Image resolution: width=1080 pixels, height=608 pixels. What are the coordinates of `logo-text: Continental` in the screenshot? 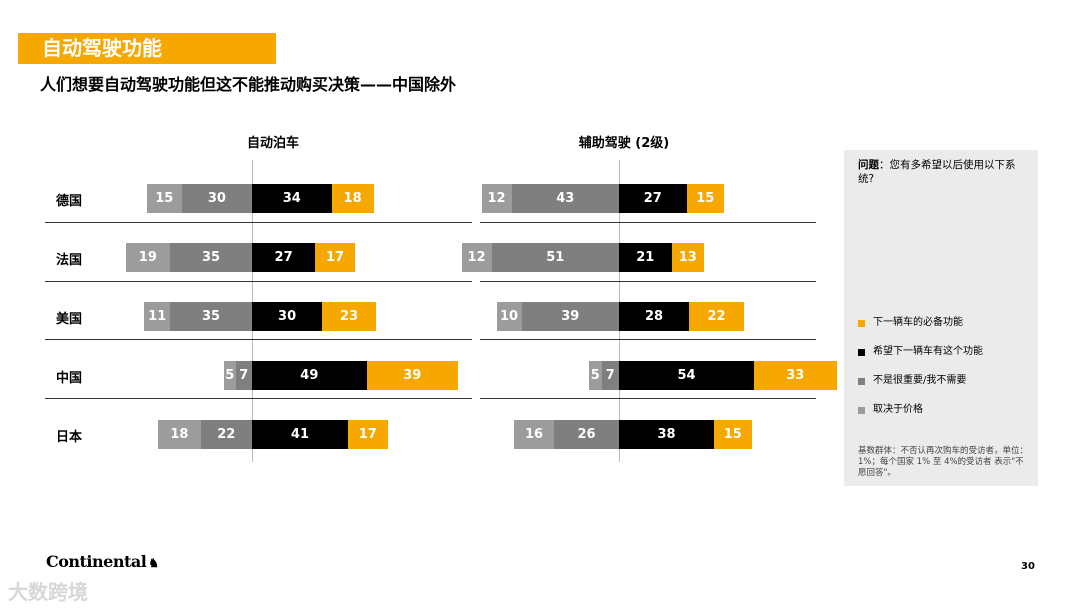 It's located at (96, 561).